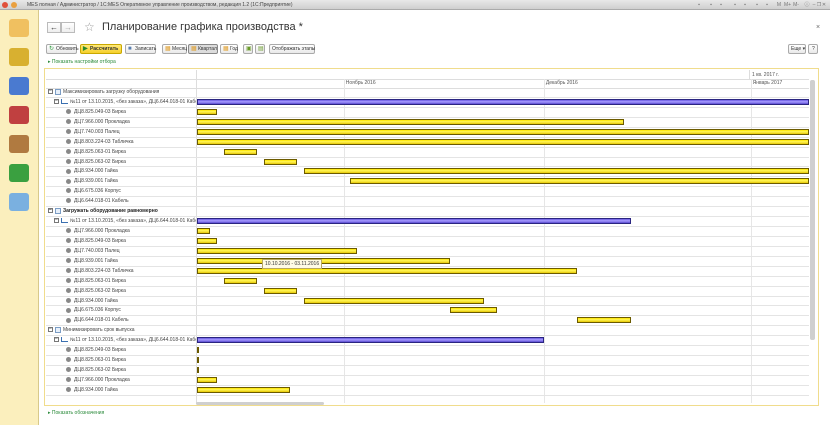  What do you see at coordinates (260, 49) in the screenshot?
I see `collapse-all-button: ▤` at bounding box center [260, 49].